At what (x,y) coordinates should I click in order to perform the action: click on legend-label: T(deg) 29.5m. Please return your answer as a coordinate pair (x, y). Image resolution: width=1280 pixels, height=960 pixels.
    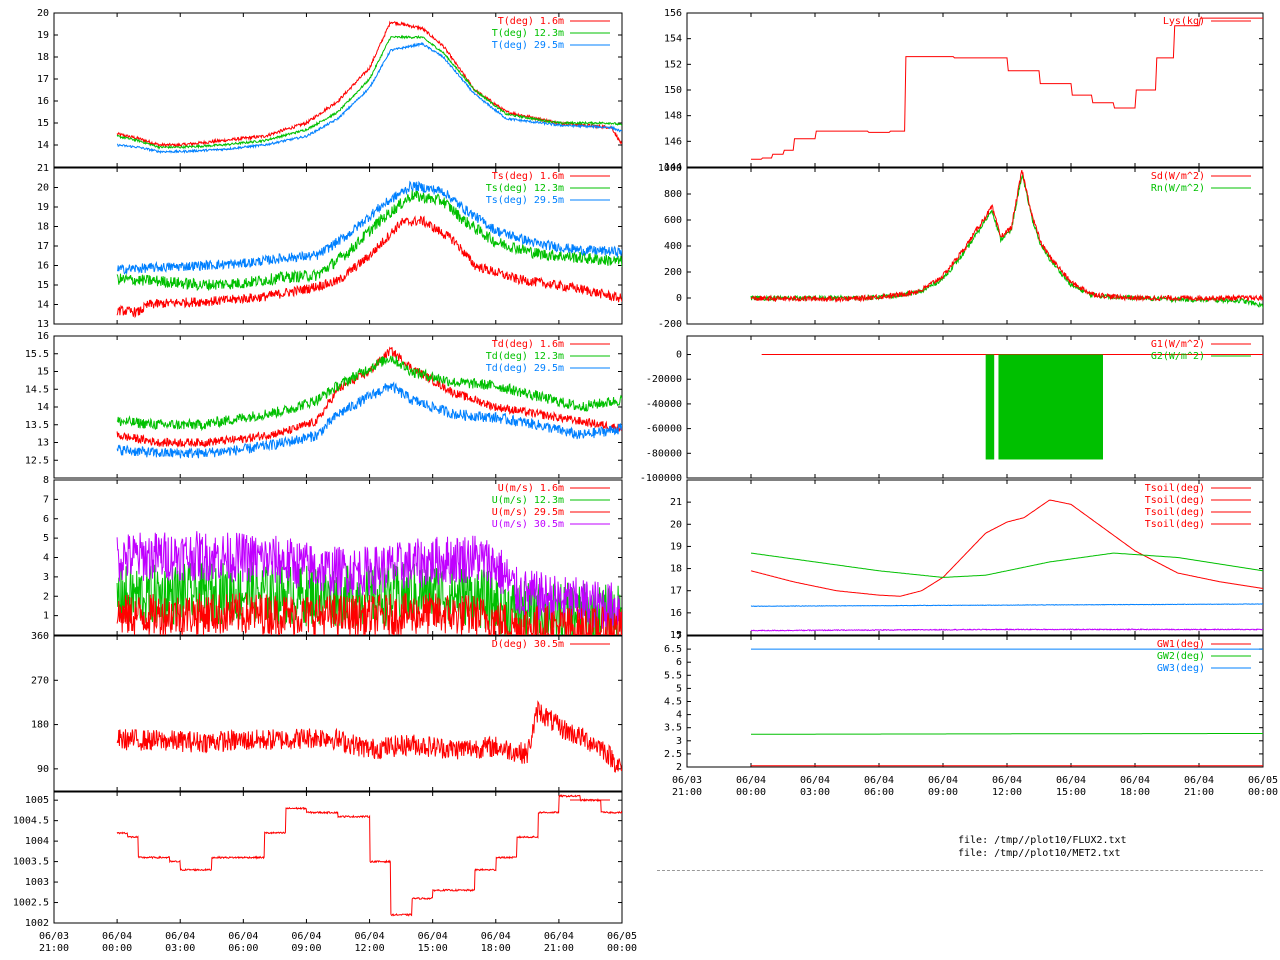
    Looking at the image, I should click on (528, 45).